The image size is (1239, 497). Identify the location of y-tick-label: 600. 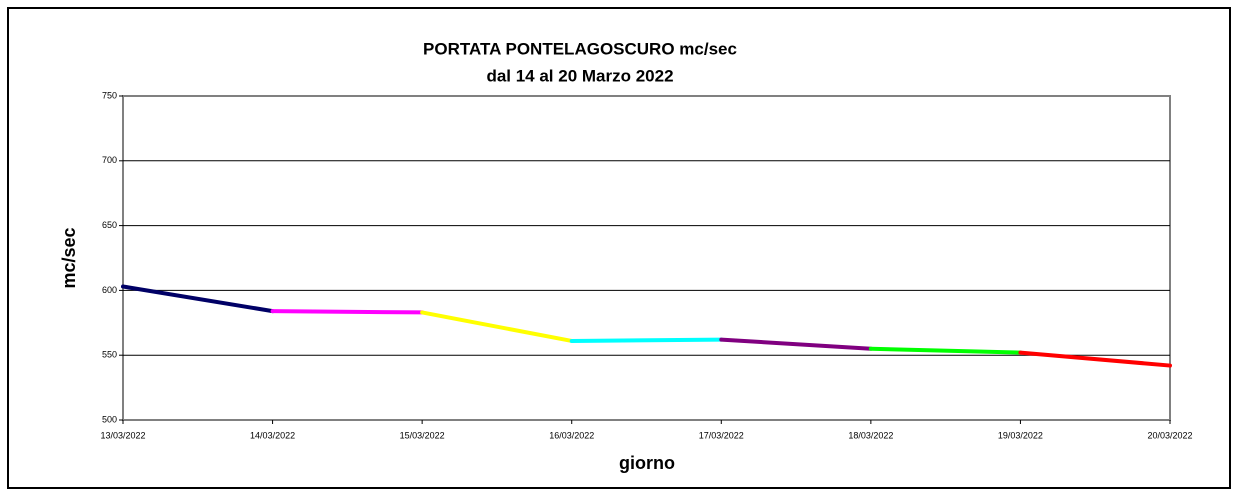
(109, 290).